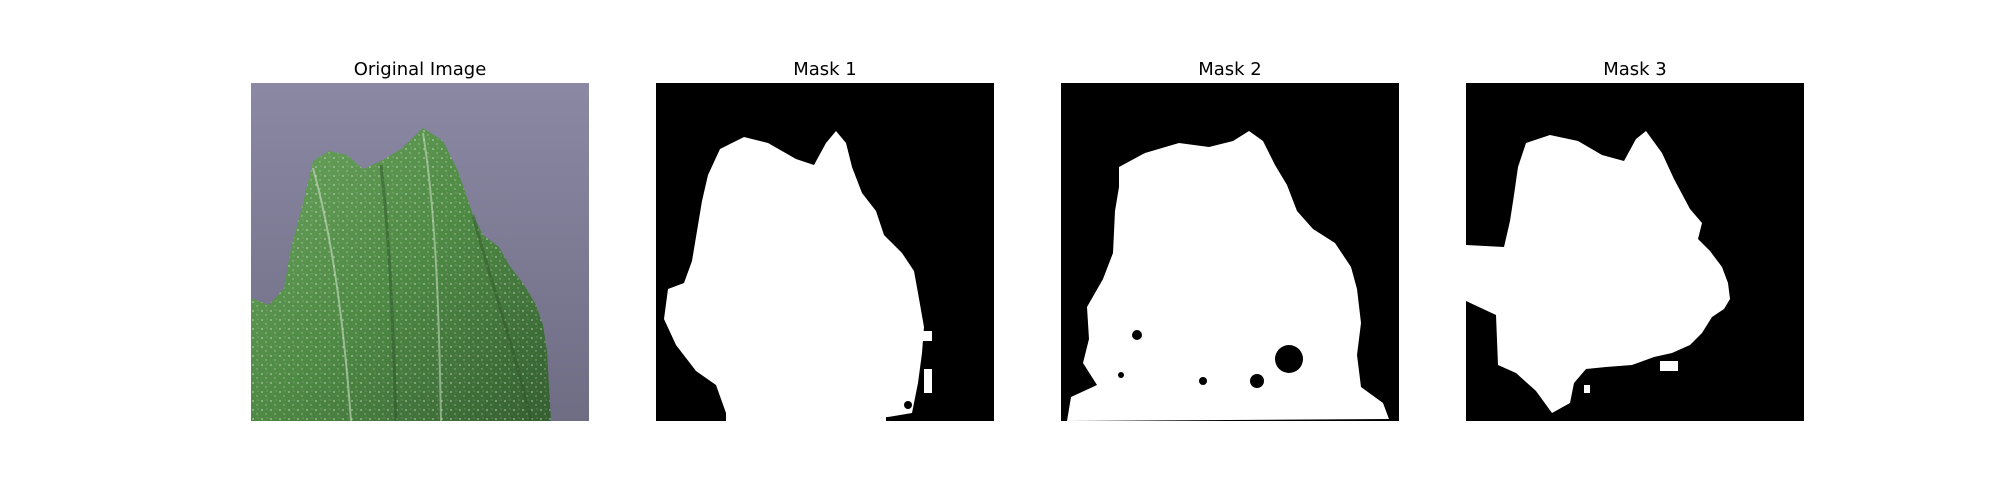 The height and width of the screenshot is (500, 2000). What do you see at coordinates (1635, 69) in the screenshot?
I see `panel-title: Mask 3` at bounding box center [1635, 69].